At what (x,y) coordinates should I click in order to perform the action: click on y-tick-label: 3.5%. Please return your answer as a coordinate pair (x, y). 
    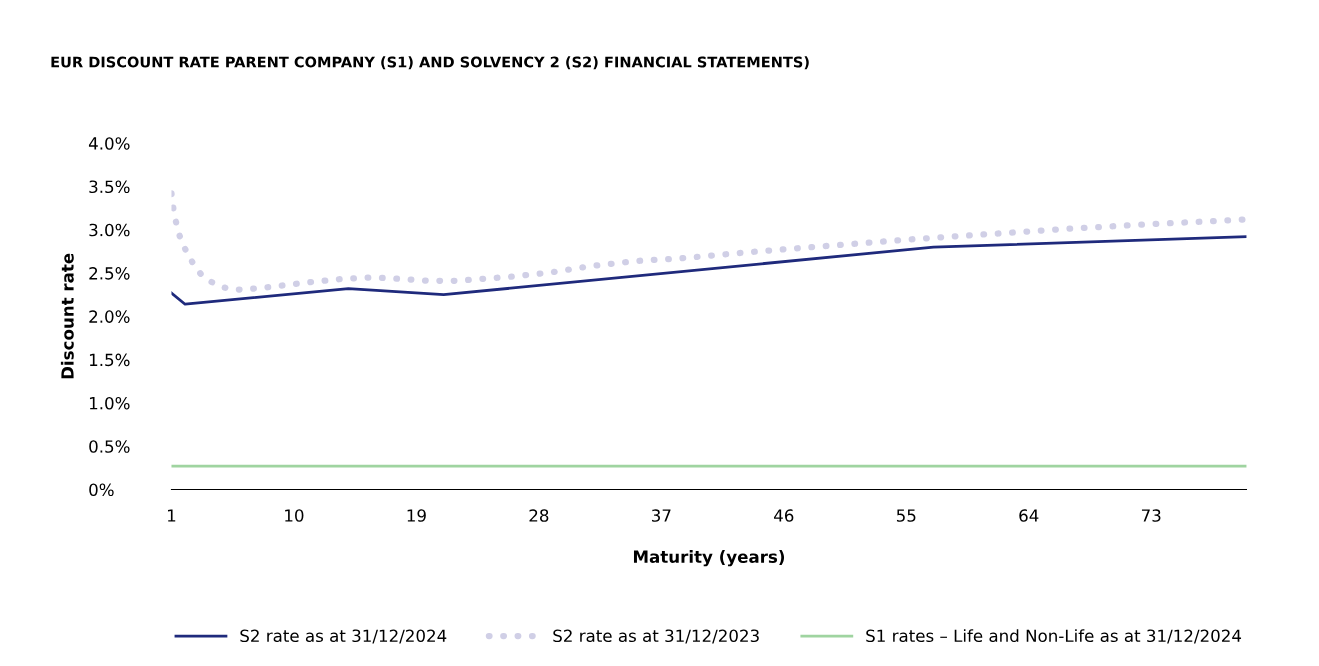
    Looking at the image, I should click on (109, 187).